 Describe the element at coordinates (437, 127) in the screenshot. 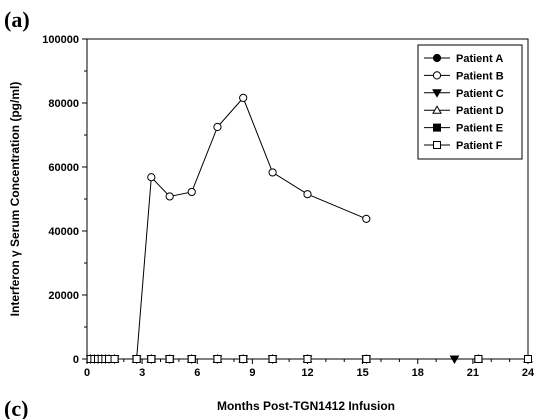

I see `legend-marker-patient-e` at that location.